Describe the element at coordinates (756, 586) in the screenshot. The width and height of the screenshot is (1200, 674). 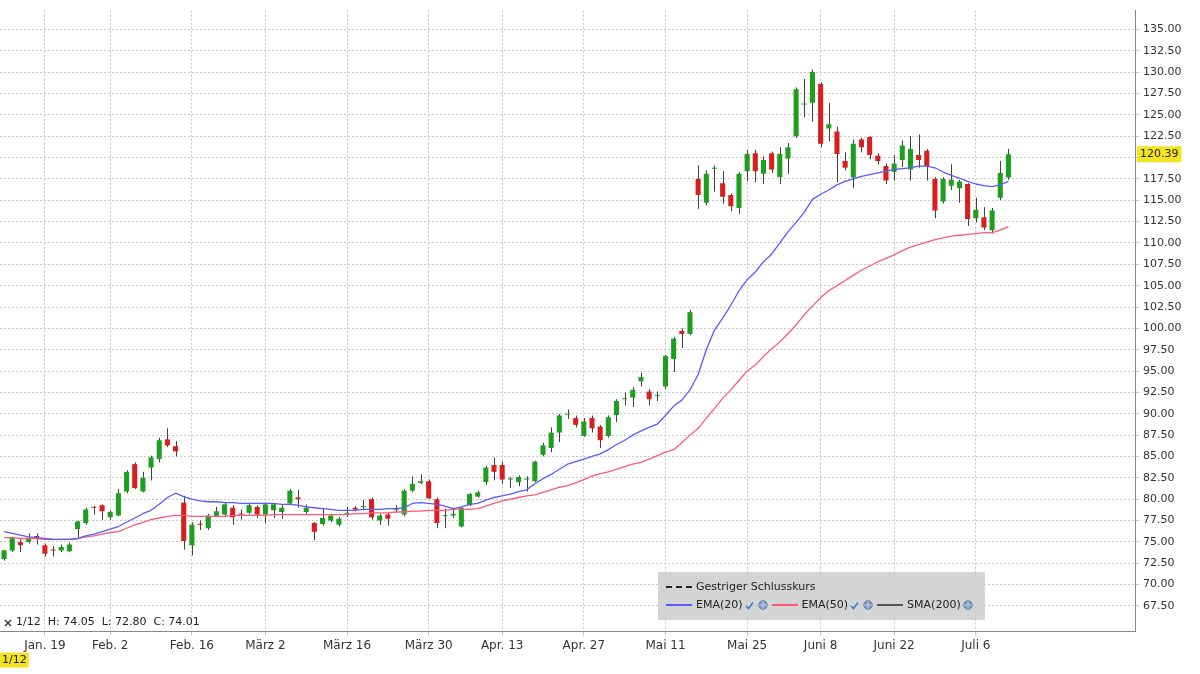
I see `legend-label: Gestriger Schlusskurs` at that location.